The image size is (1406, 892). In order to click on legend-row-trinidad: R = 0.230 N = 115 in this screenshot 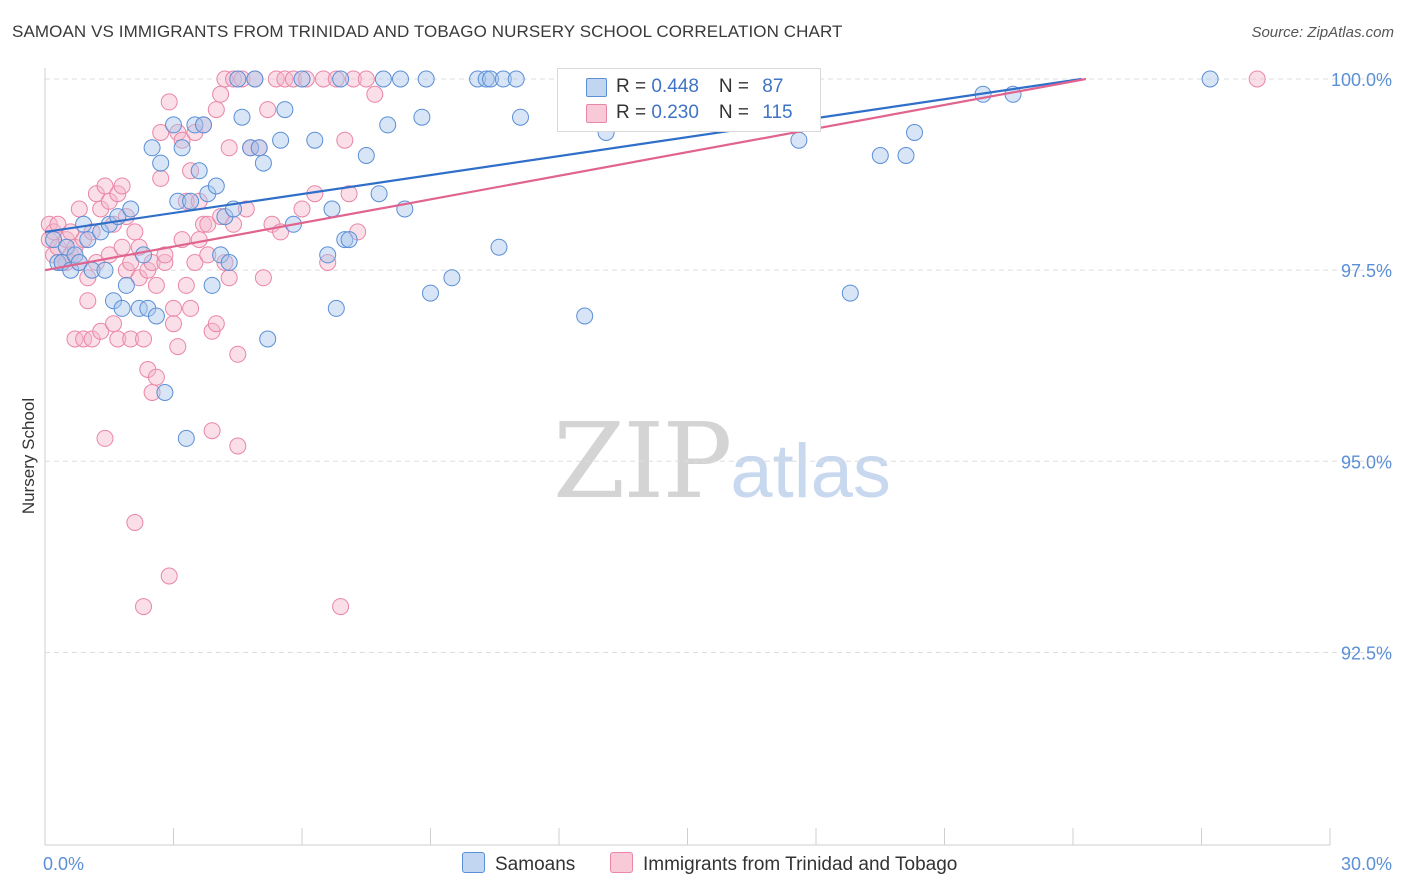, I will do `click(704, 113)`.